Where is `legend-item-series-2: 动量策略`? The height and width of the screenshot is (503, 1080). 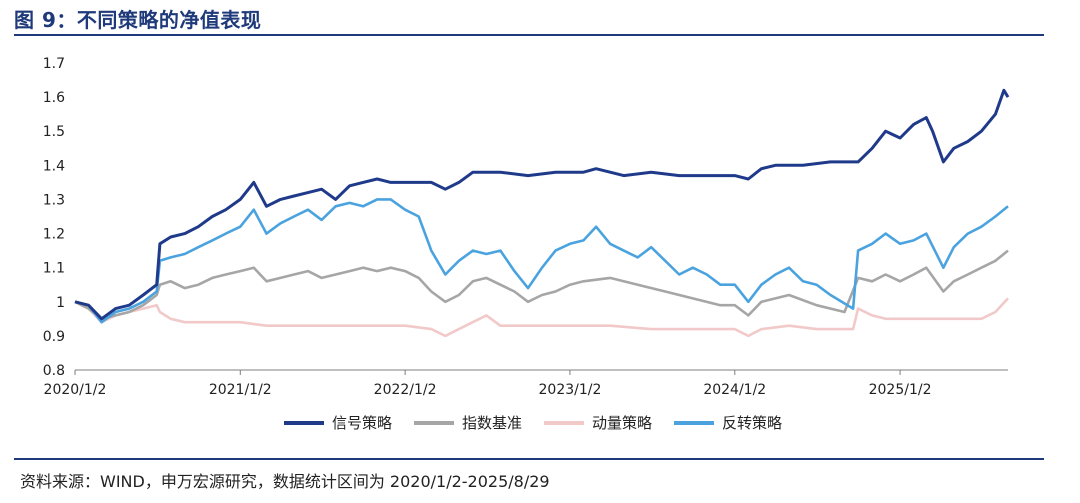
legend-item-series-2: 动量策略 is located at coordinates (598, 422).